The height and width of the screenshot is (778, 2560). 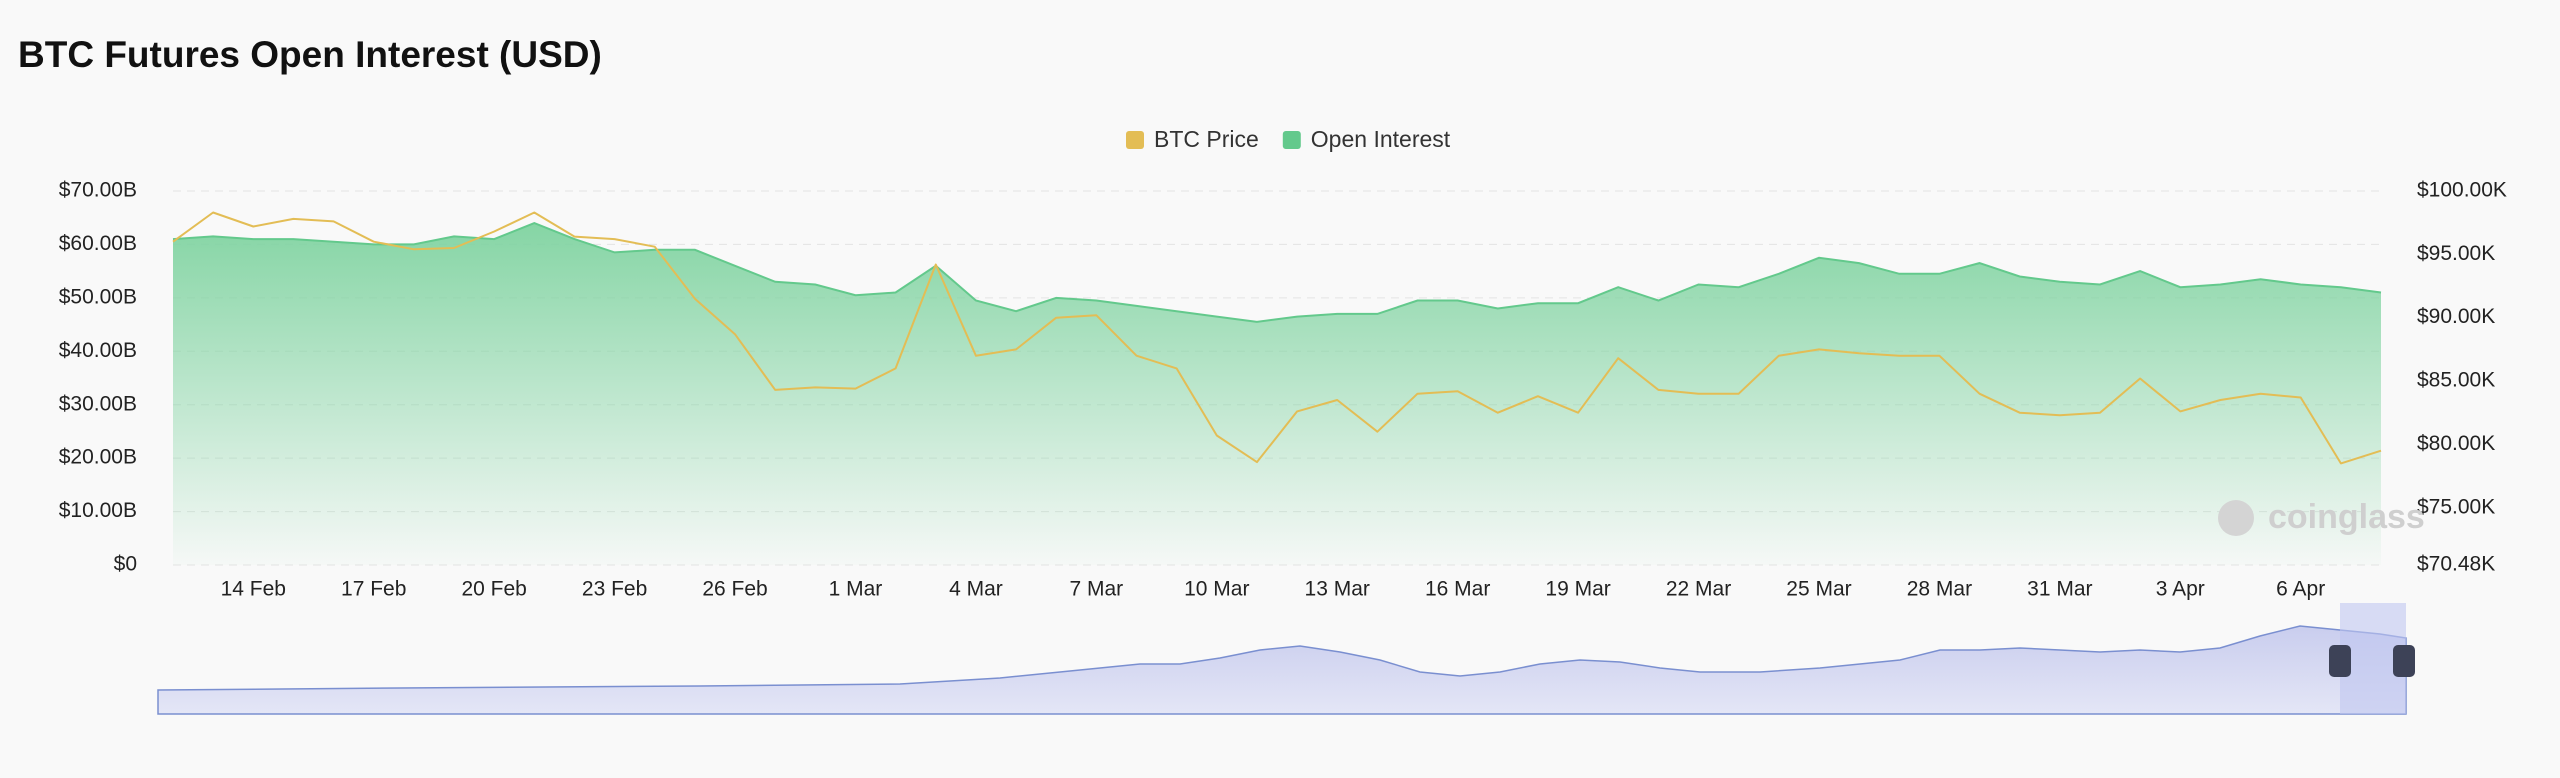 I want to click on x-tick-label: 16 Mar, so click(x=1457, y=589).